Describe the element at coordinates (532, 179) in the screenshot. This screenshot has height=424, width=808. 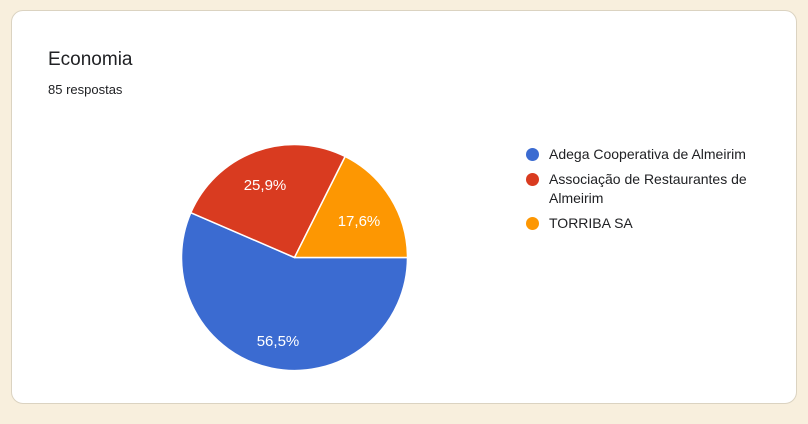
I see `legend-swatch-red-icon` at that location.